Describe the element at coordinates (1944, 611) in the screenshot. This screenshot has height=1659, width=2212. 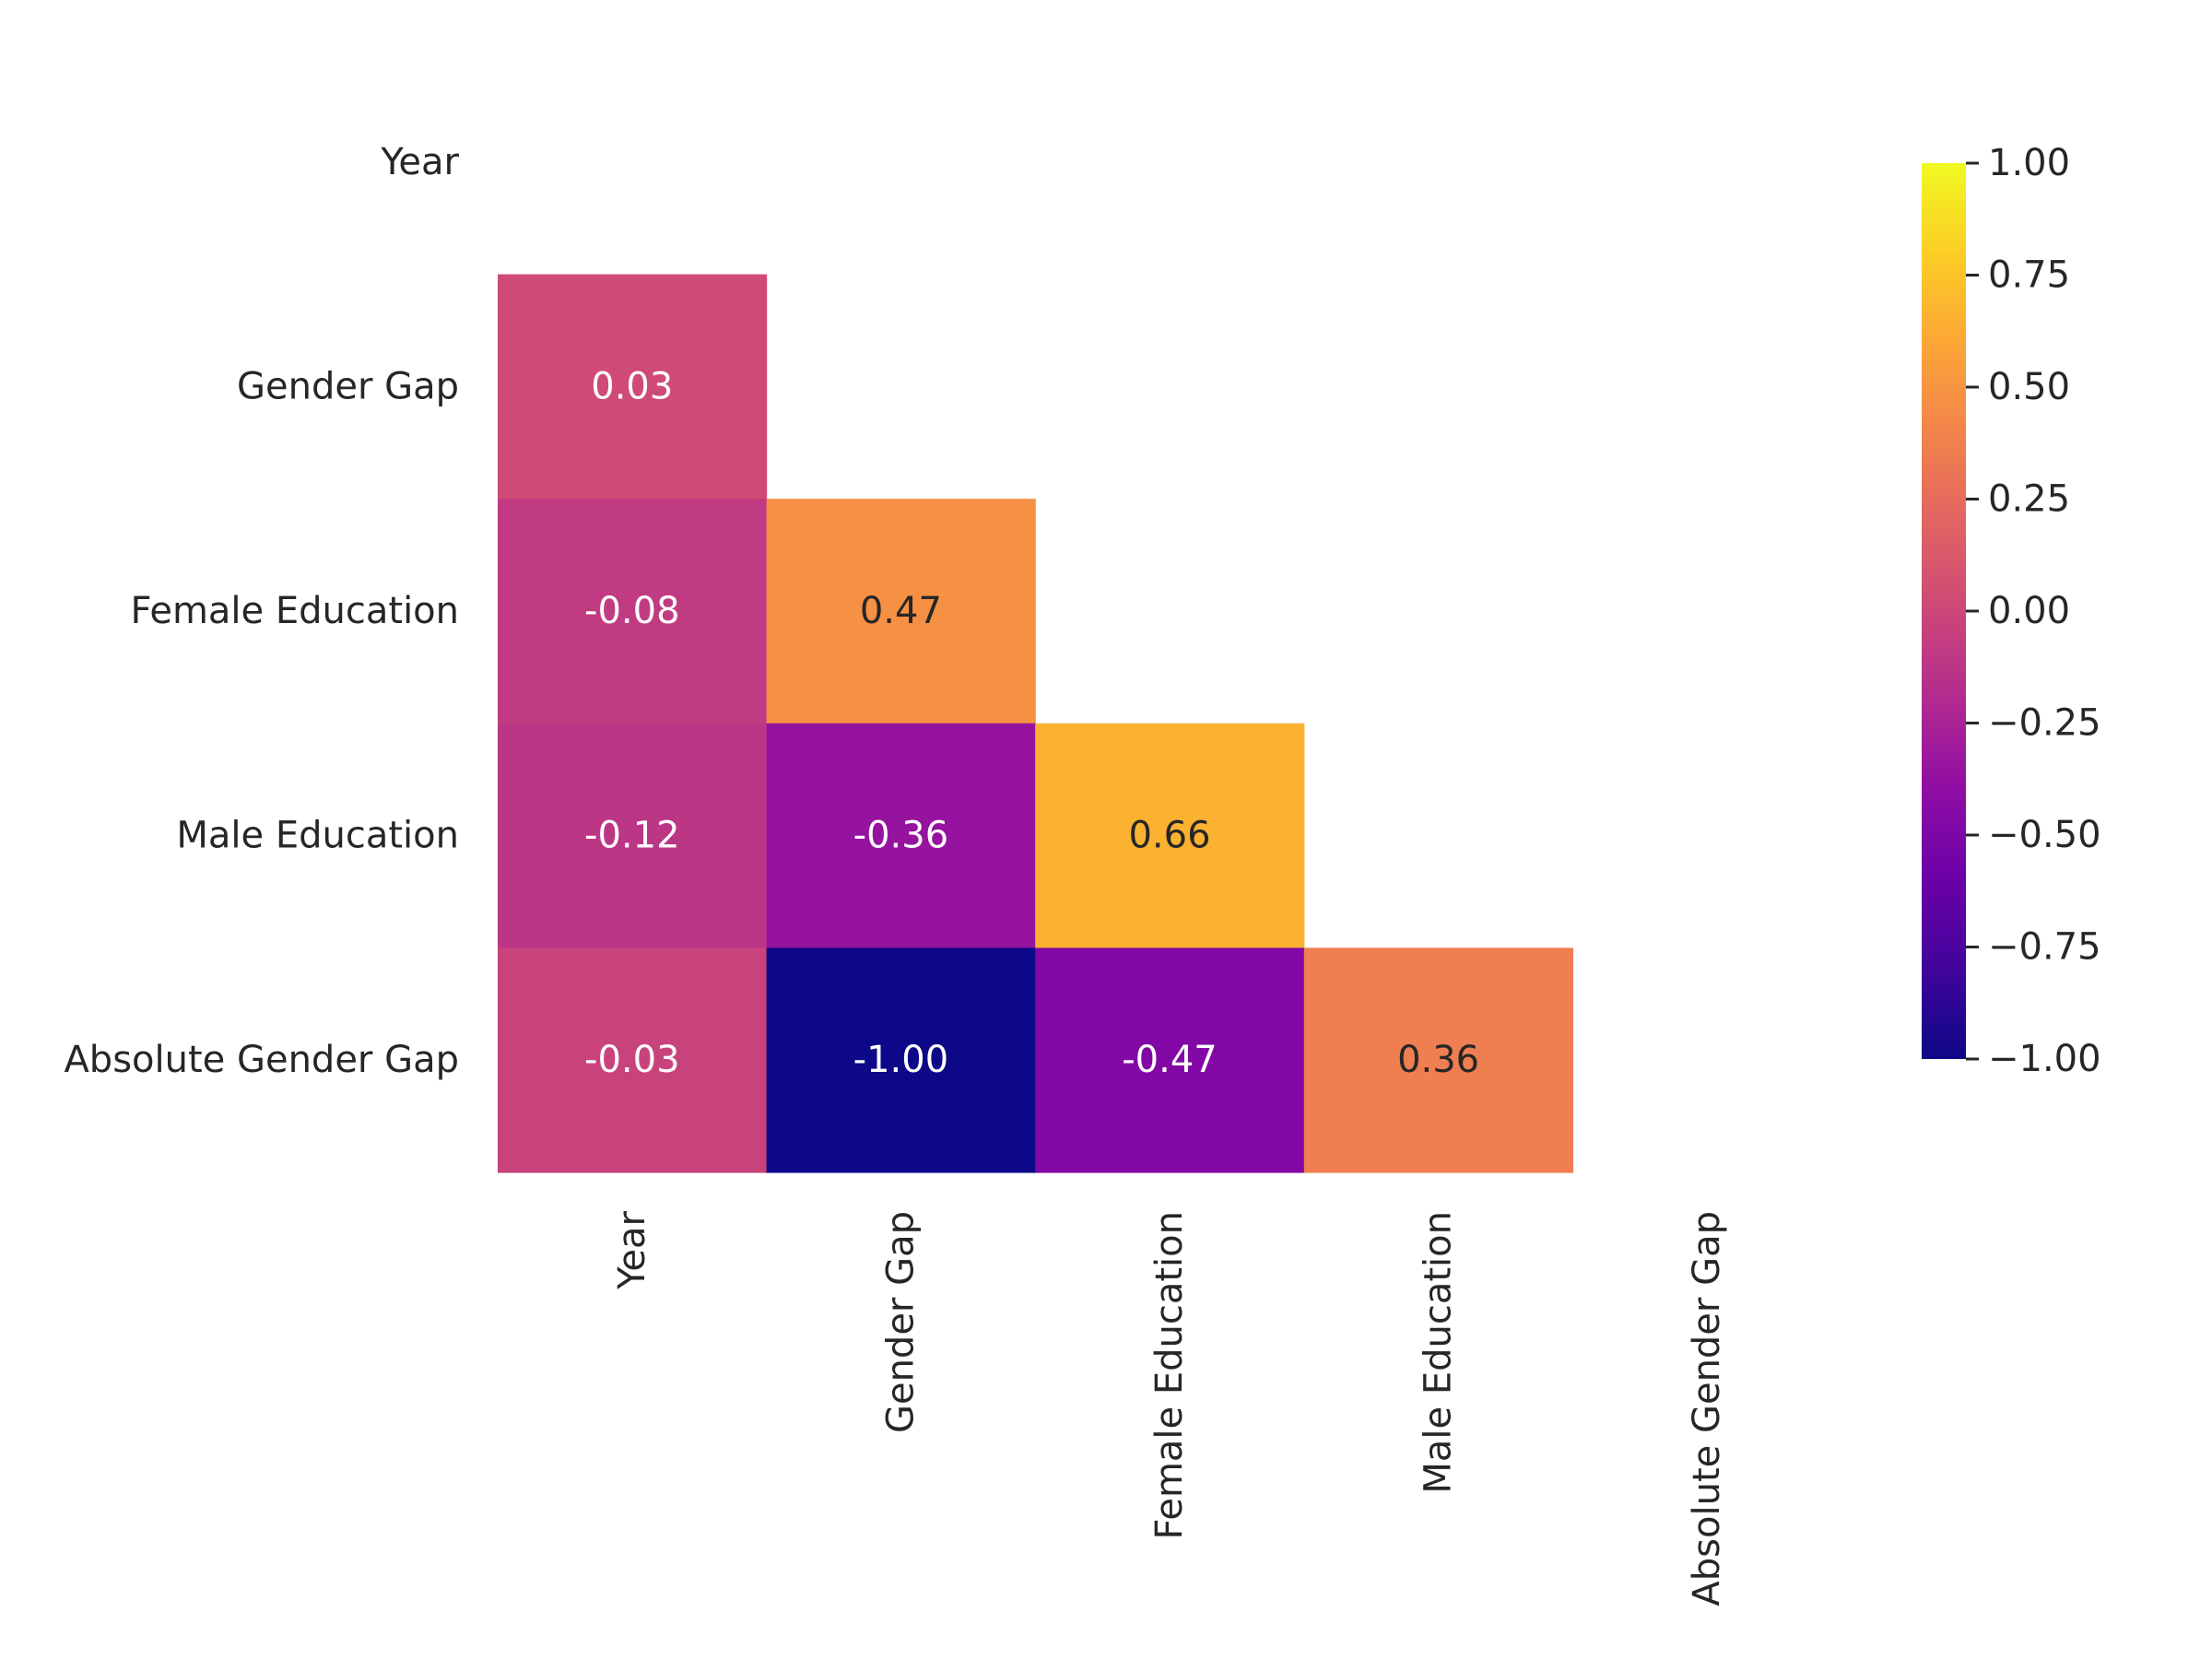
I see `colorbar-gradient` at that location.